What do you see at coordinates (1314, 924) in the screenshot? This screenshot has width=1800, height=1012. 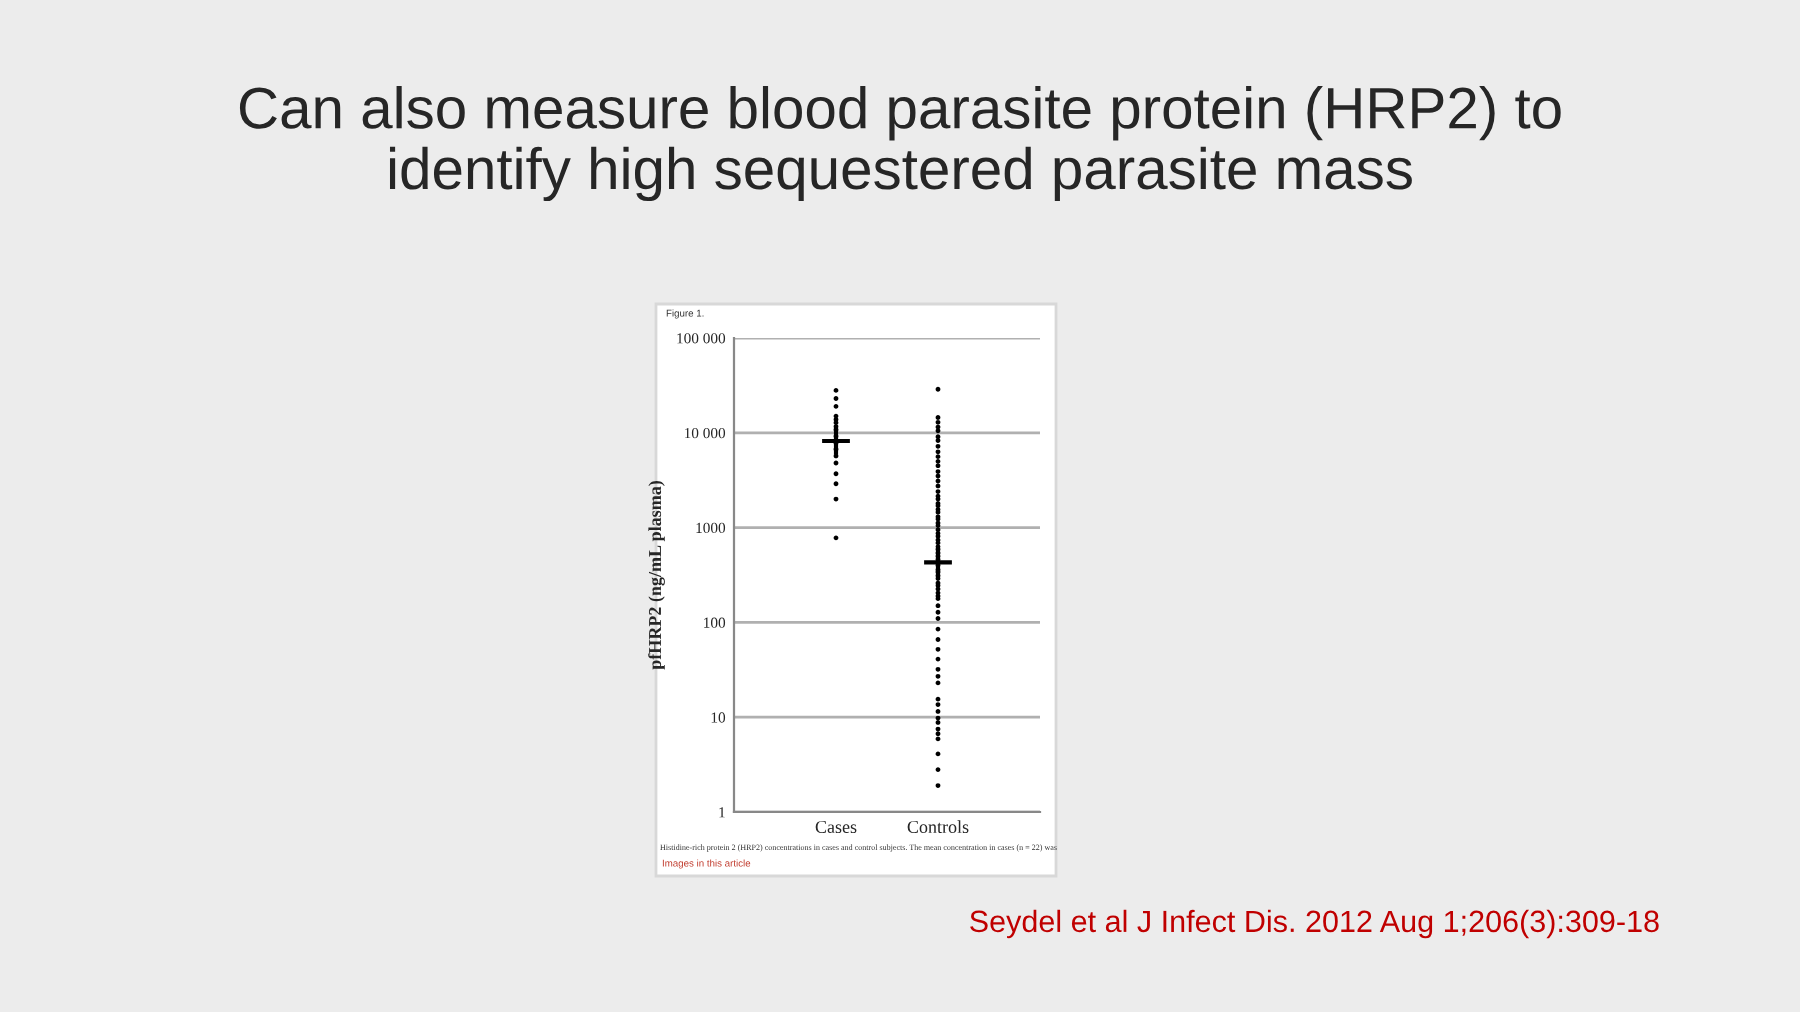 I see `text: Seydel et al J Infect Dis. 2012 Aug 1;206(3):309-18` at bounding box center [1314, 924].